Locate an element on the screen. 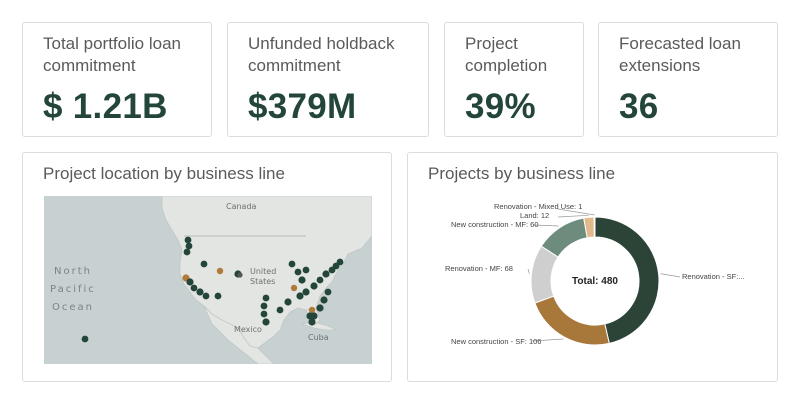 This screenshot has height=404, width=800. kpi-value: $ 1.21B is located at coordinates (105, 106).